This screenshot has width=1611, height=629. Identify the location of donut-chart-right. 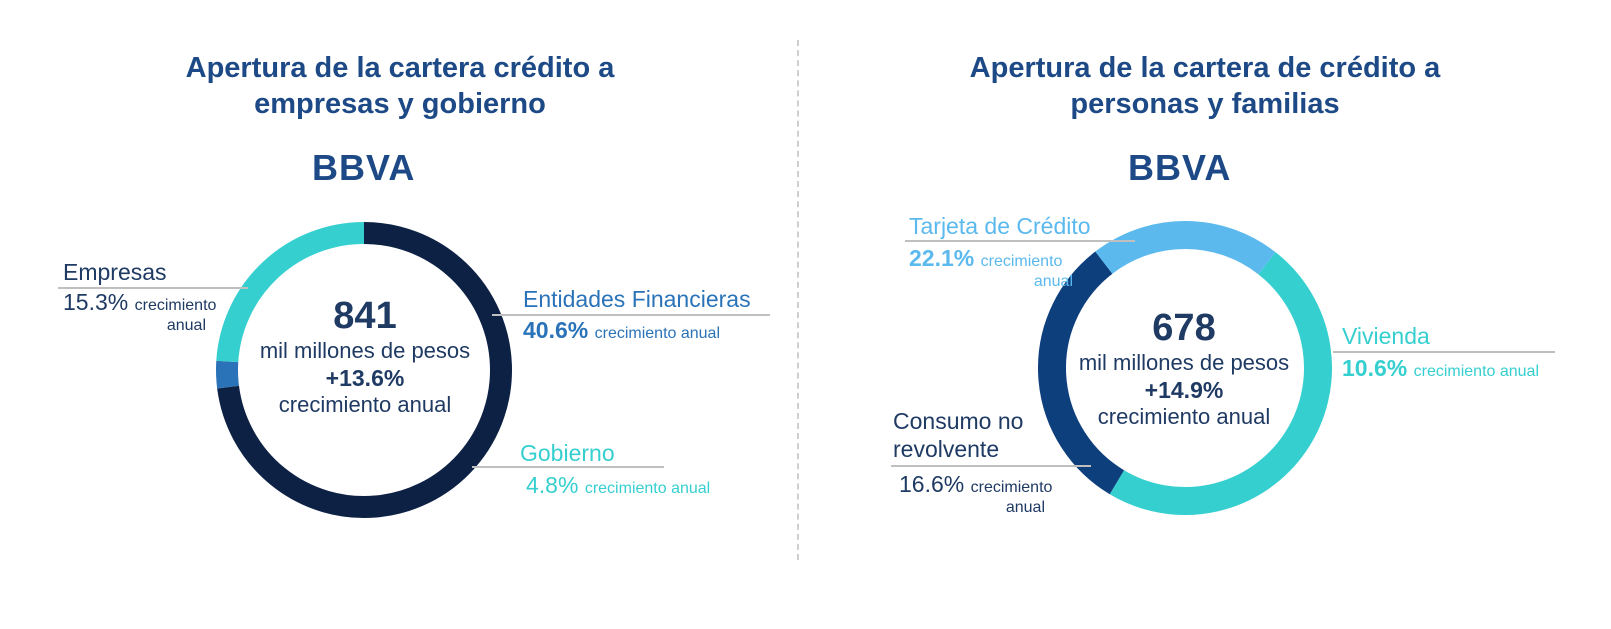
(1185, 368).